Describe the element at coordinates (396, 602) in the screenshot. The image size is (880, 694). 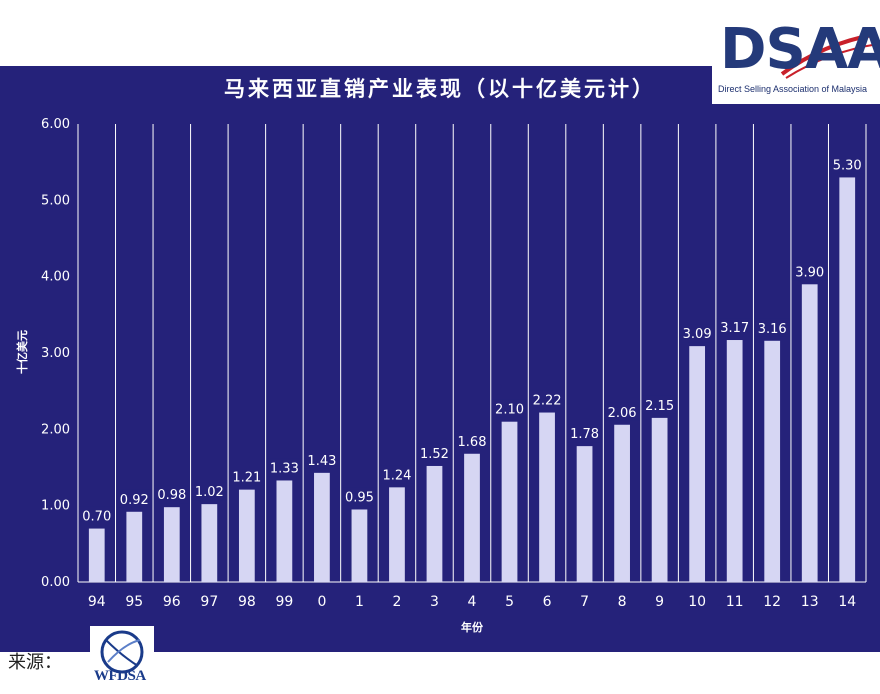
I see `x-tick-label: 2` at that location.